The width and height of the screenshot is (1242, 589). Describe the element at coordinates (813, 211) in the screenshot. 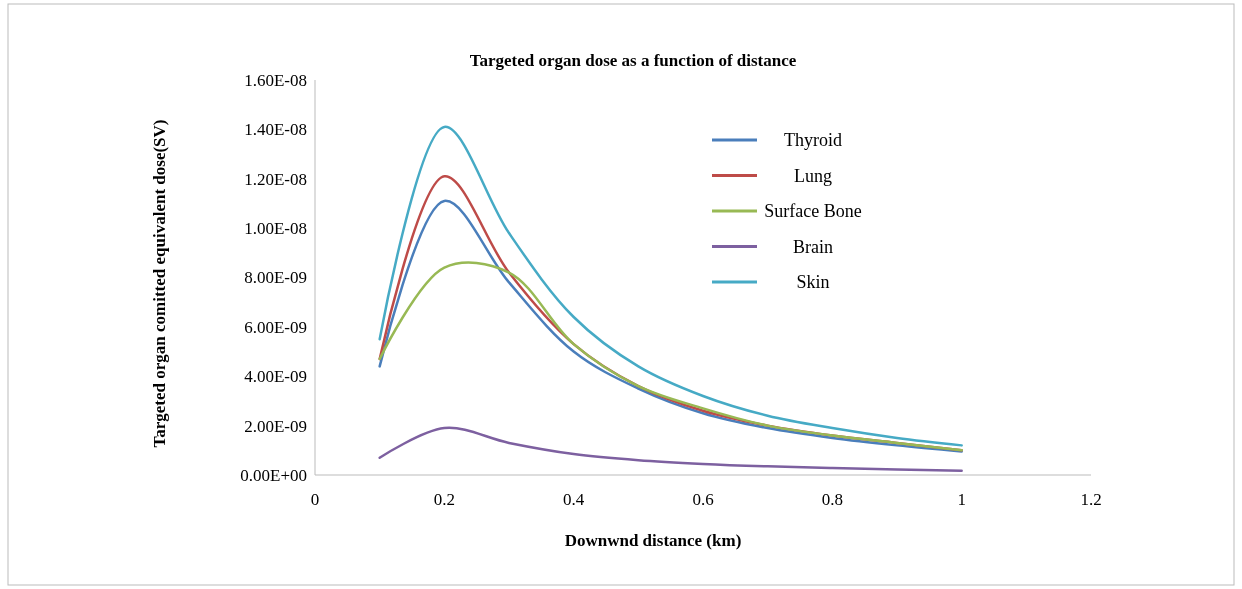

I see `legend-label: Surface Bone` at that location.